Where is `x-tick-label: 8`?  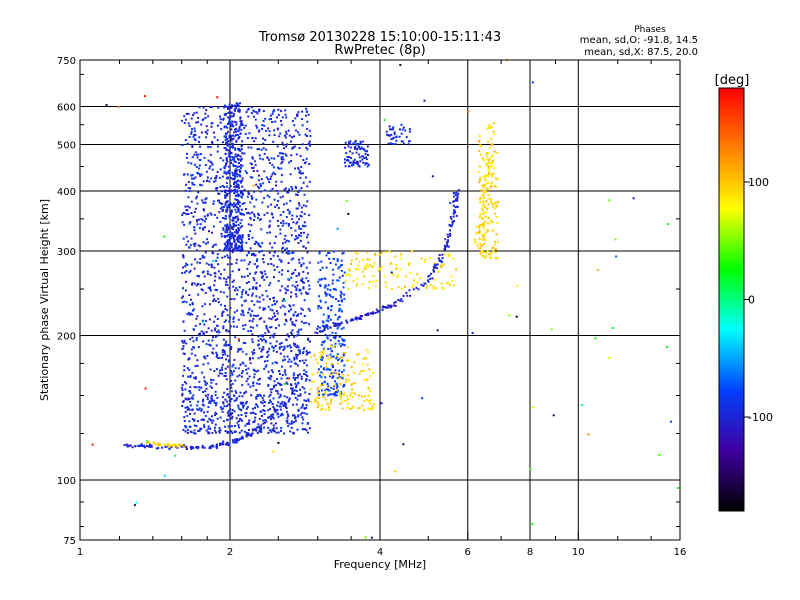 x-tick-label: 8 is located at coordinates (530, 552).